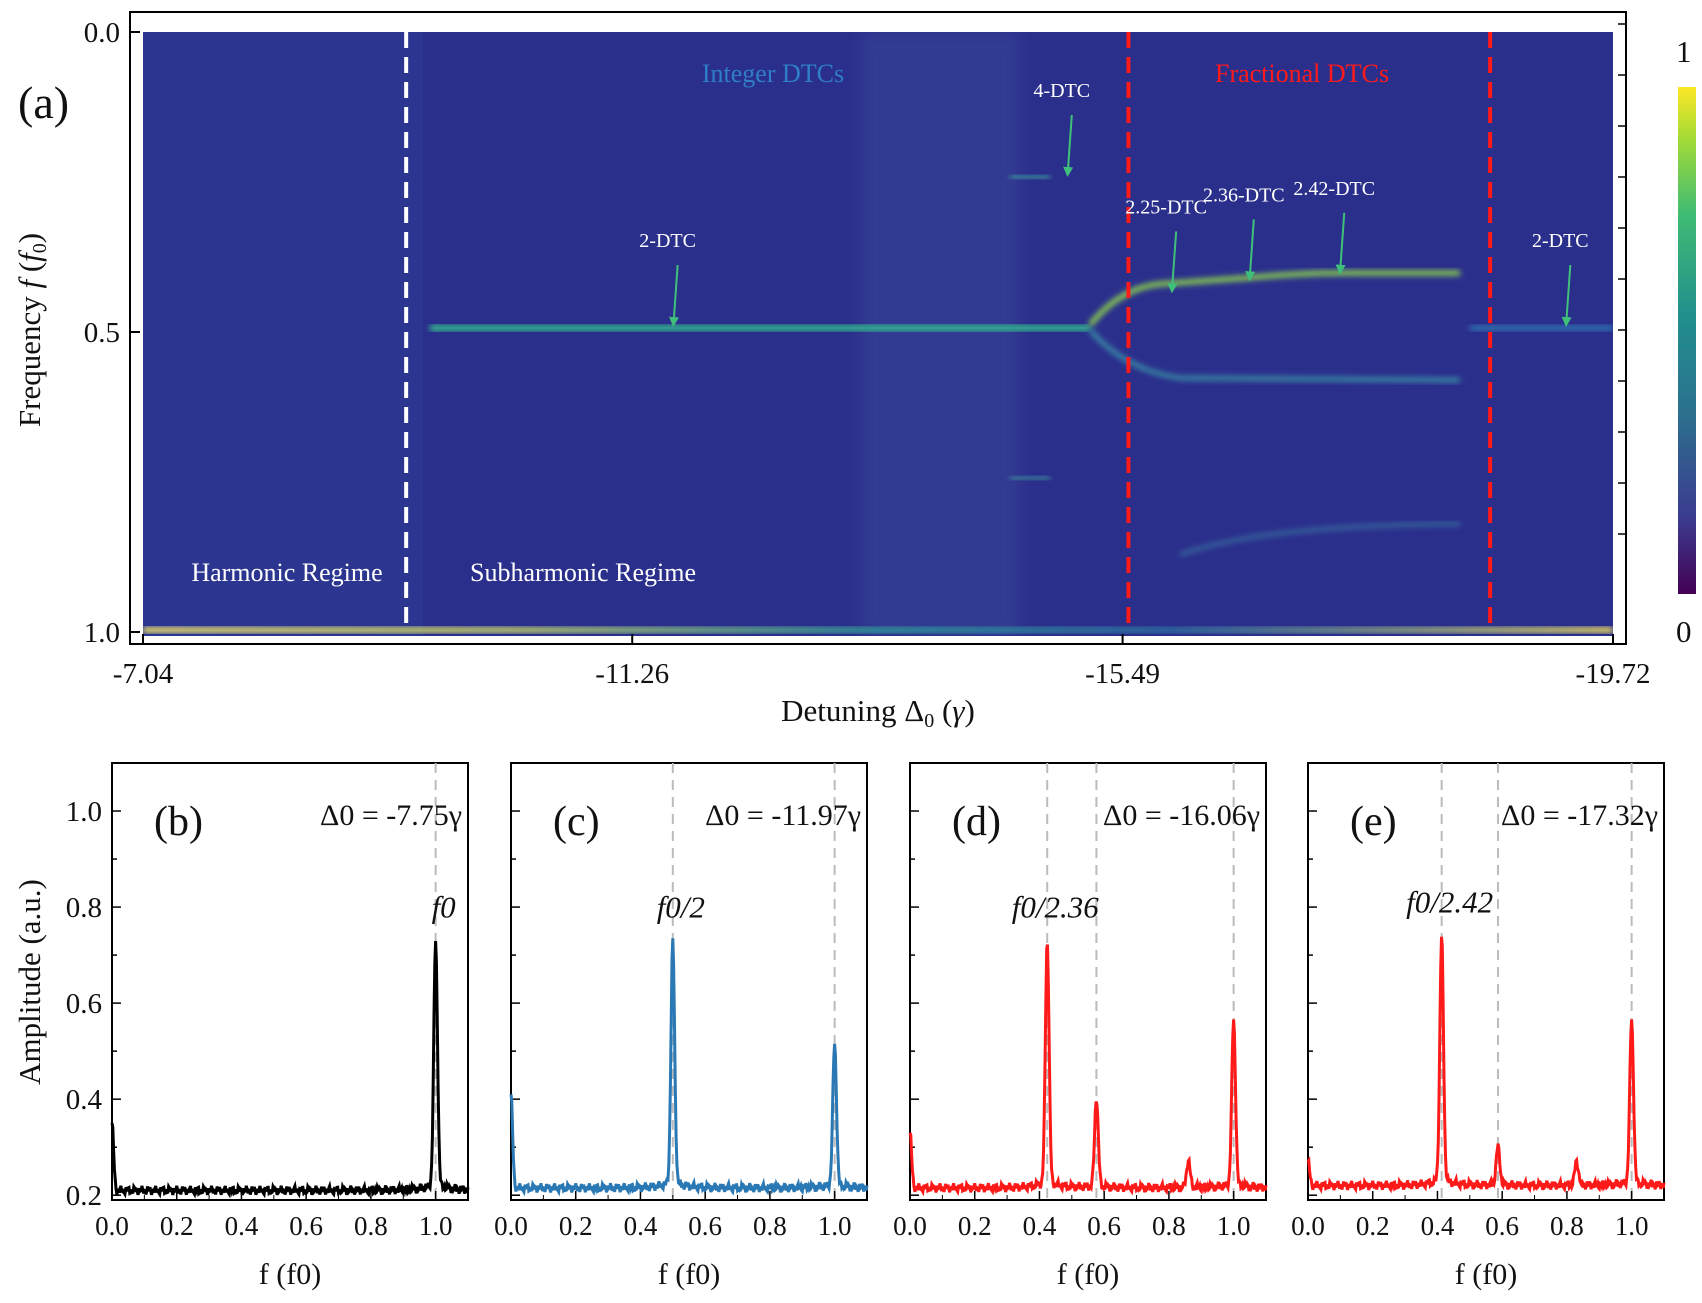 Image resolution: width=1702 pixels, height=1303 pixels. What do you see at coordinates (1334, 226) in the screenshot?
I see `dtc-annotation: 2.42-DTC` at bounding box center [1334, 226].